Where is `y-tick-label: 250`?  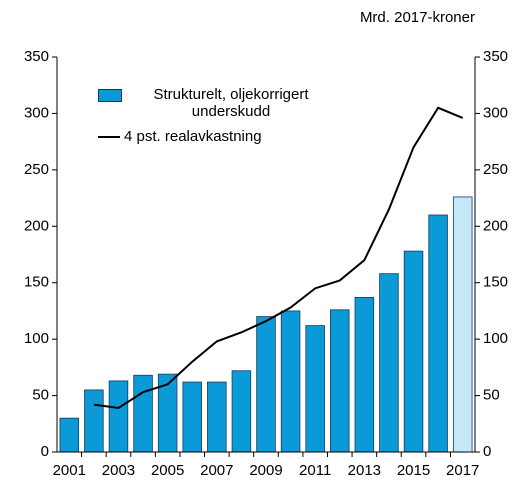 y-tick-label: 250 is located at coordinates (36, 169).